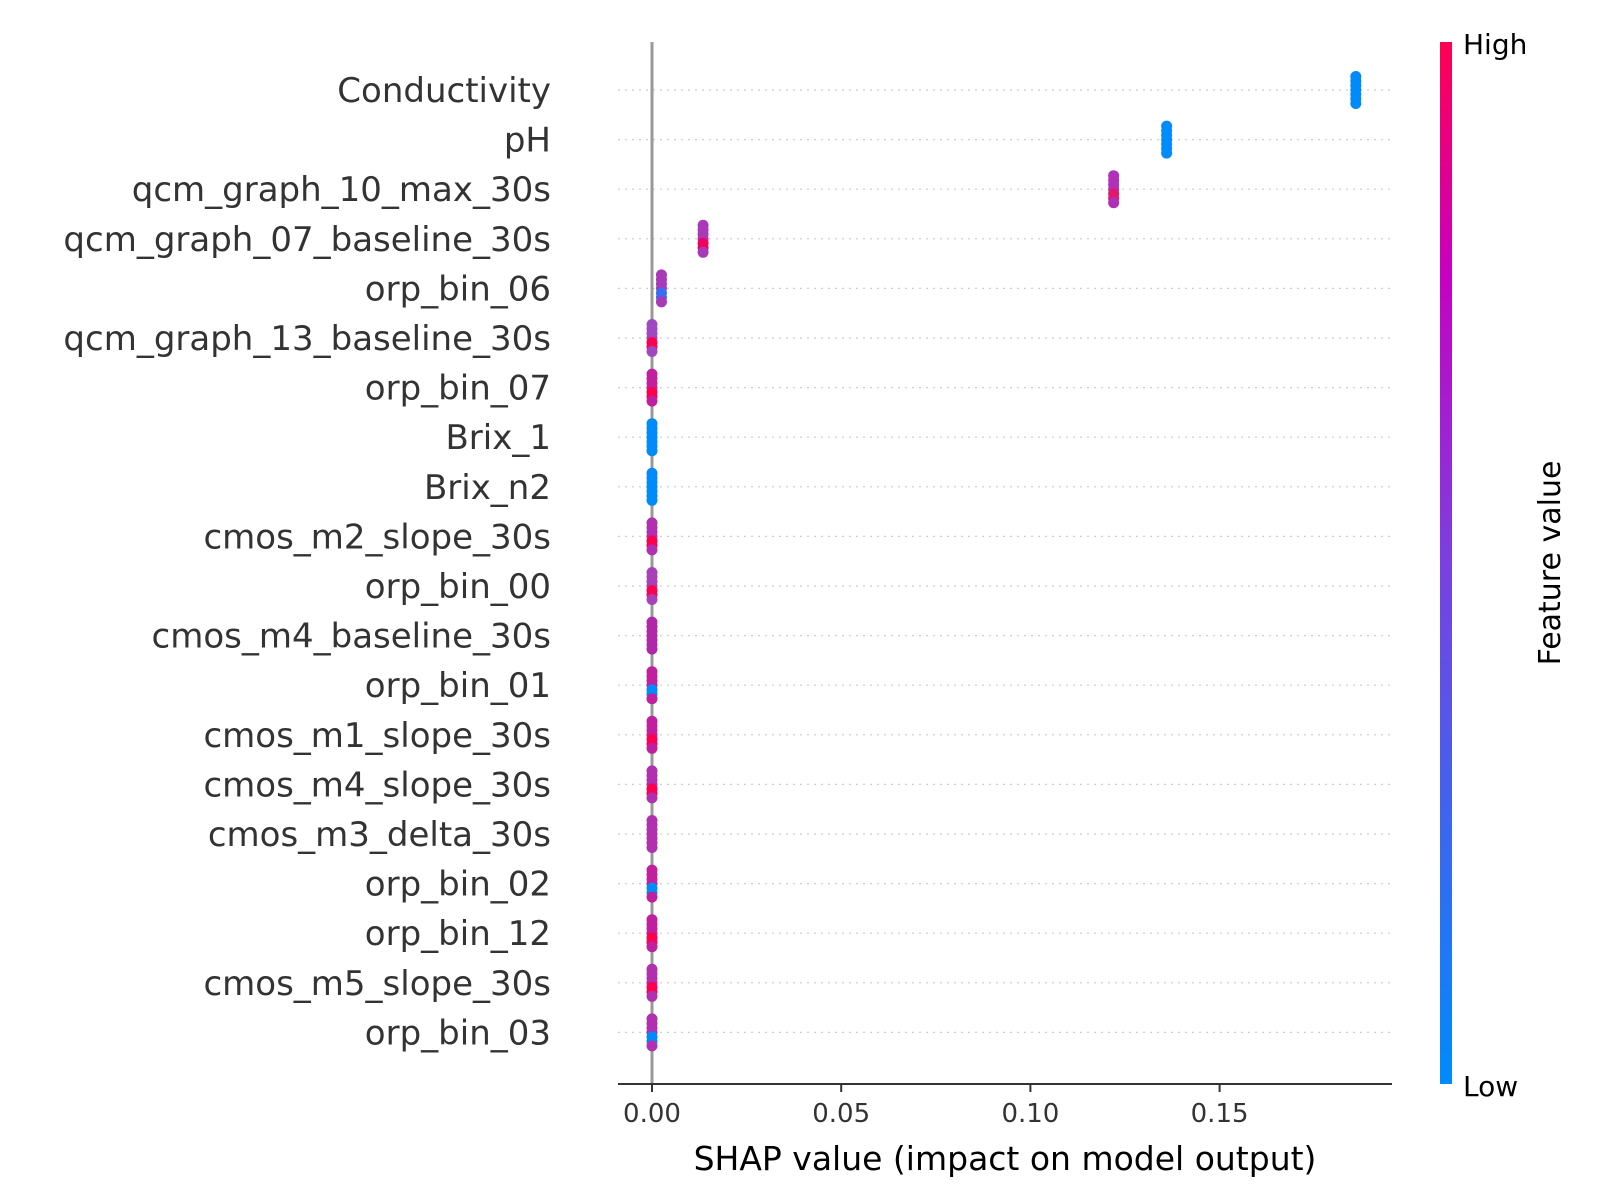  Describe the element at coordinates (377, 537) in the screenshot. I see `feature-label: cmos_m2_slope_30s` at that location.